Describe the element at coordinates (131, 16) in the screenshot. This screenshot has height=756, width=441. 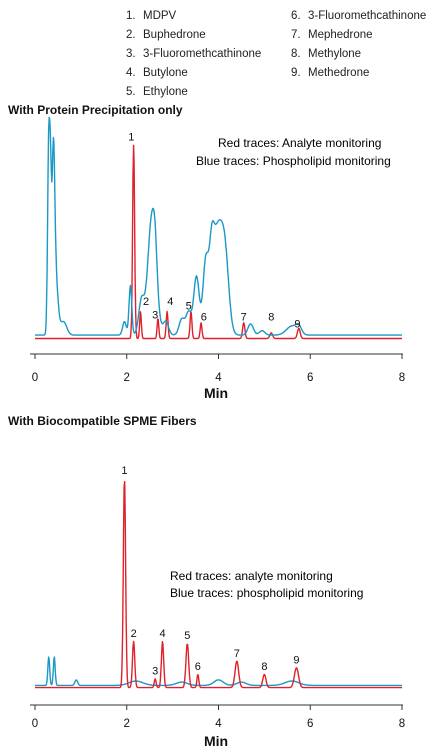
I see `legend-item-num: 1.` at that location.